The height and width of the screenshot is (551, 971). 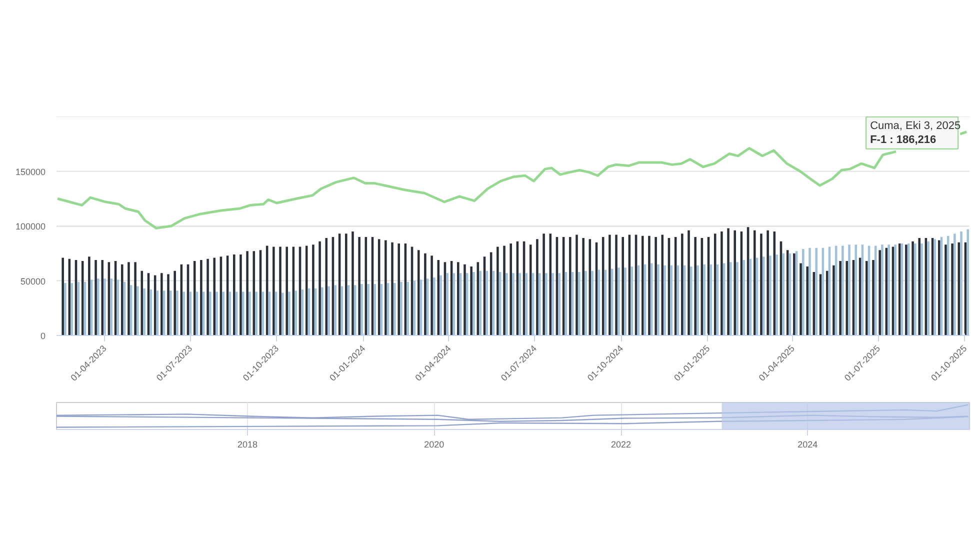 What do you see at coordinates (247, 445) in the screenshot?
I see `x-tick-label: 2018` at bounding box center [247, 445].